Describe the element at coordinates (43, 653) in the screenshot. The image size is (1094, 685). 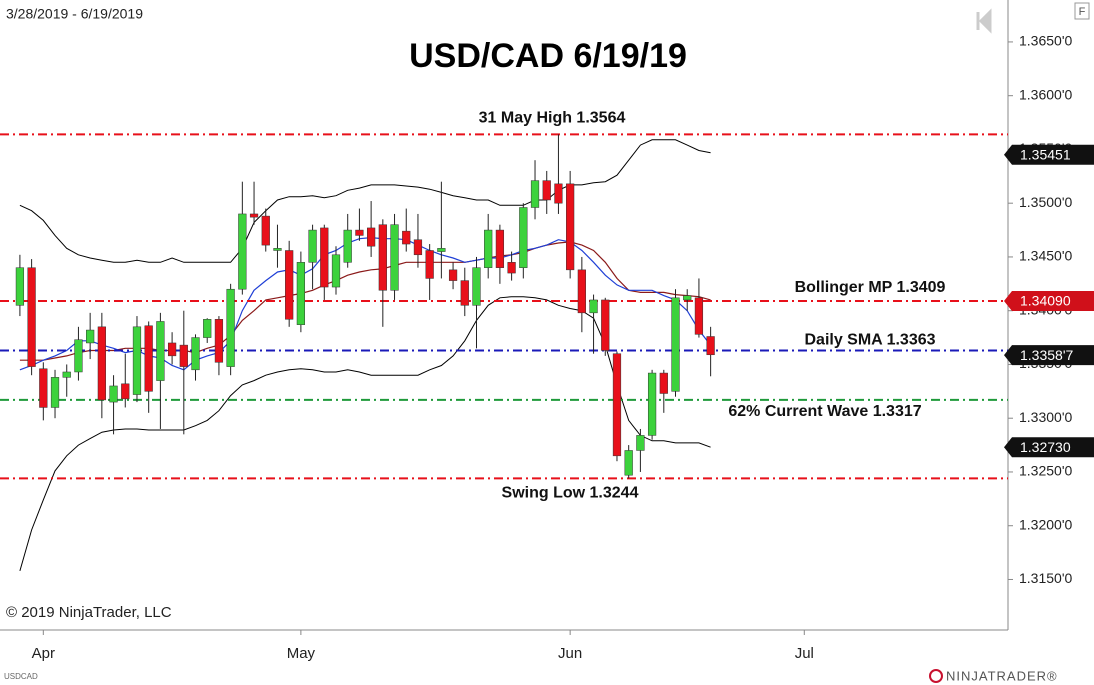
I see `x-tick-label: Apr` at that location.